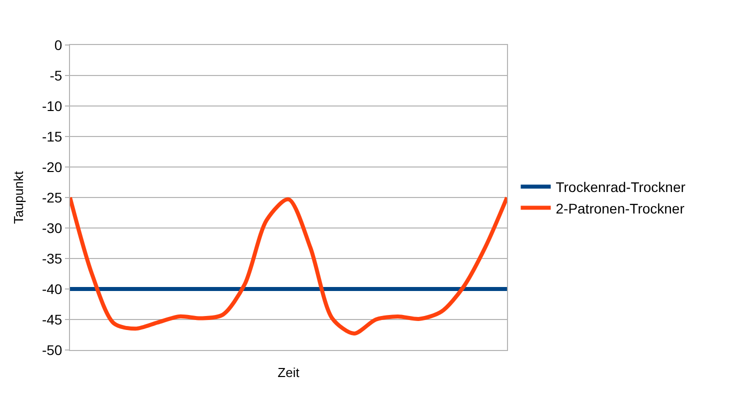 This screenshot has height=400, width=752. I want to click on y-tick-label: -20, so click(52, 166).